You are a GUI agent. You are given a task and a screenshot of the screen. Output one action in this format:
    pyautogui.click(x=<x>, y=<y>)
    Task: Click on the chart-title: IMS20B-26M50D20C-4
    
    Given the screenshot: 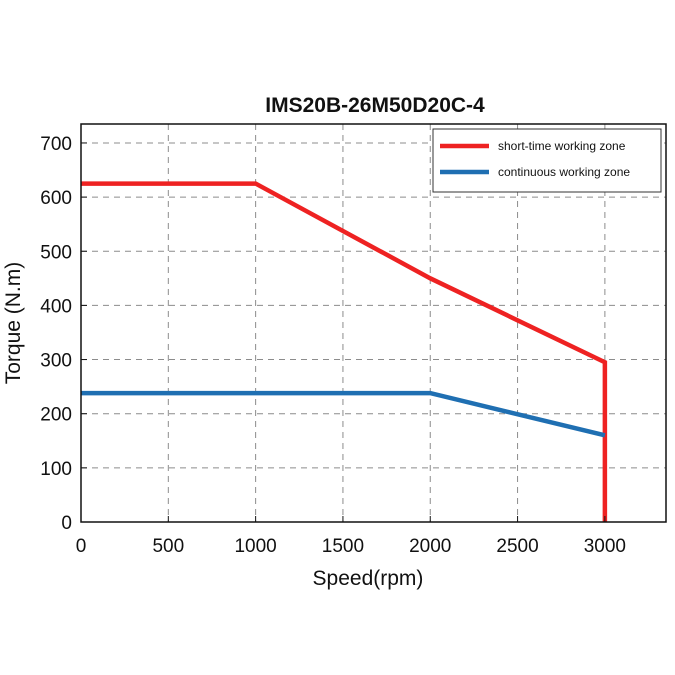 What is the action you would take?
    pyautogui.click(x=375, y=105)
    